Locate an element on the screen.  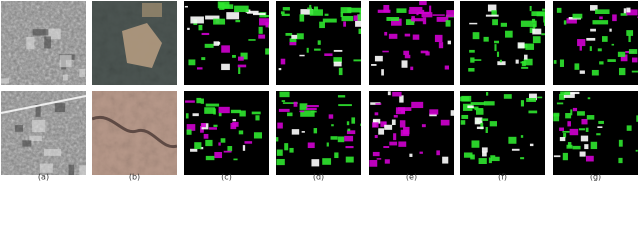
image-content is located at coordinates (43, 43).